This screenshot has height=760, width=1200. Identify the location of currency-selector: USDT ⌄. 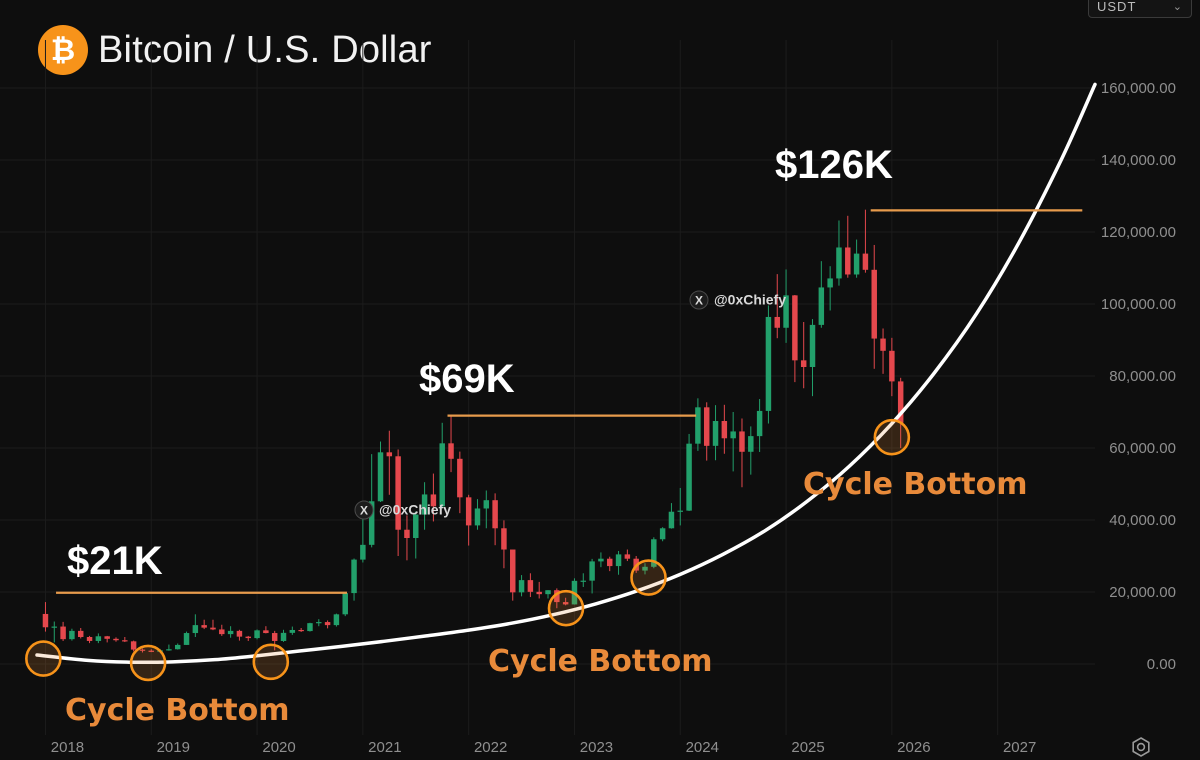
(1140, 9).